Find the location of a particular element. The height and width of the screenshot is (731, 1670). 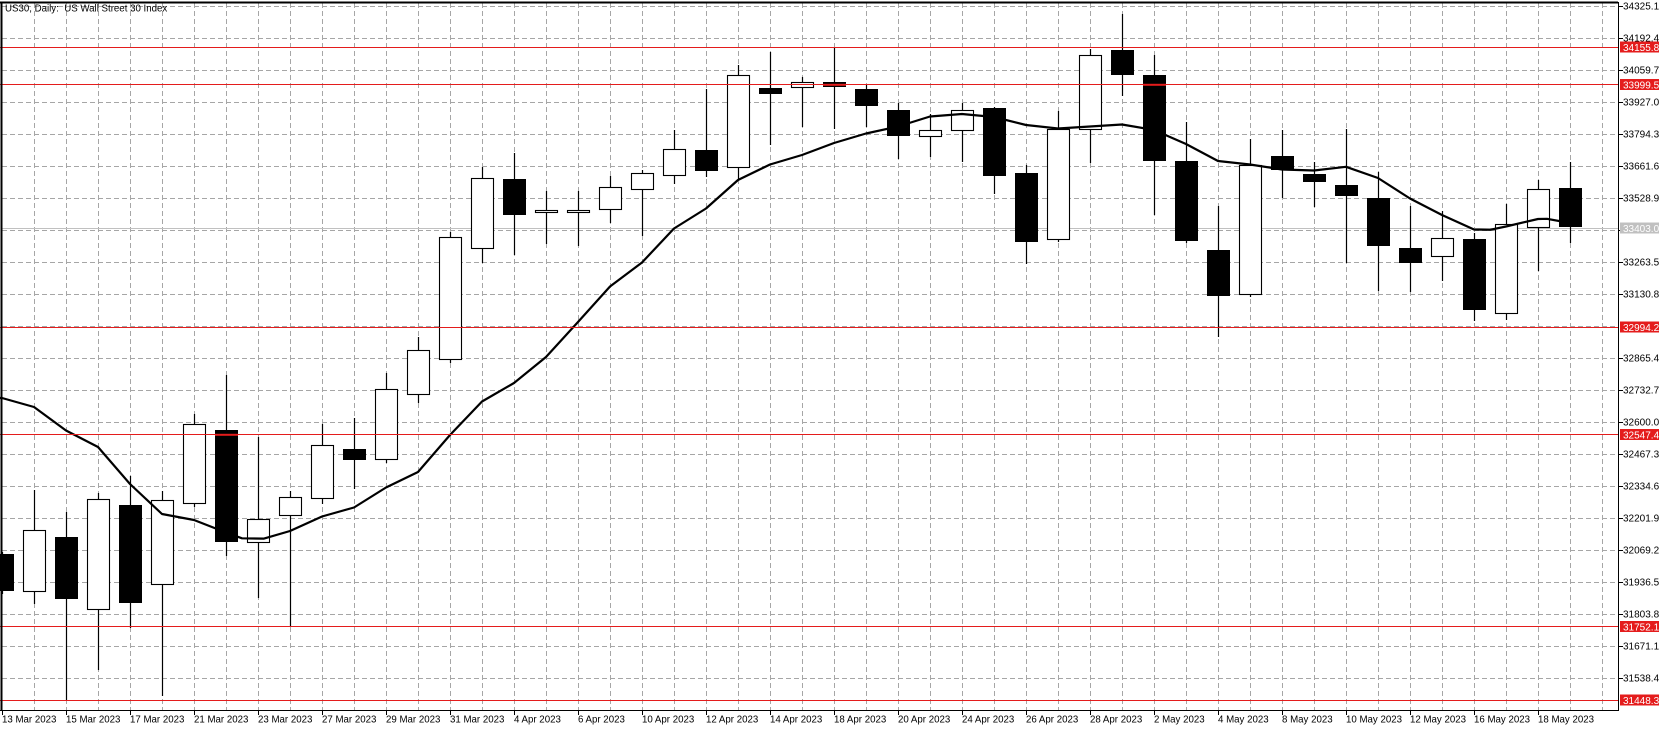

svg-text: 32334.6 is located at coordinates (1641, 487).